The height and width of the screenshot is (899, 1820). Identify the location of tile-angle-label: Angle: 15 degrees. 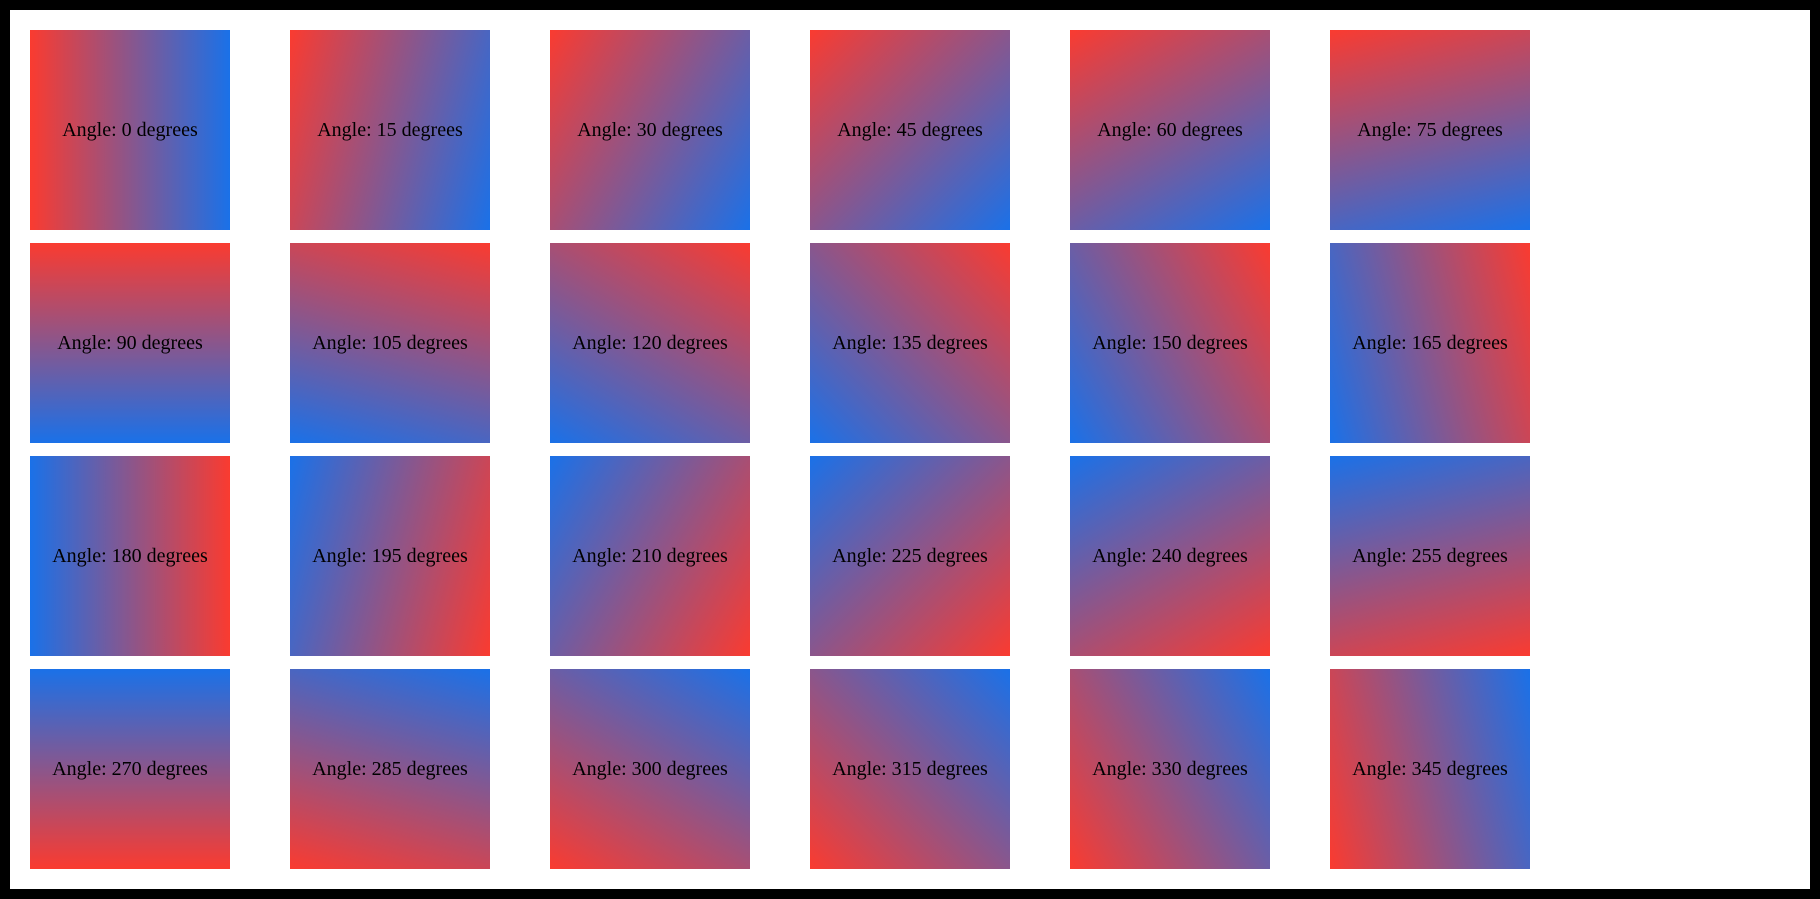
(390, 130).